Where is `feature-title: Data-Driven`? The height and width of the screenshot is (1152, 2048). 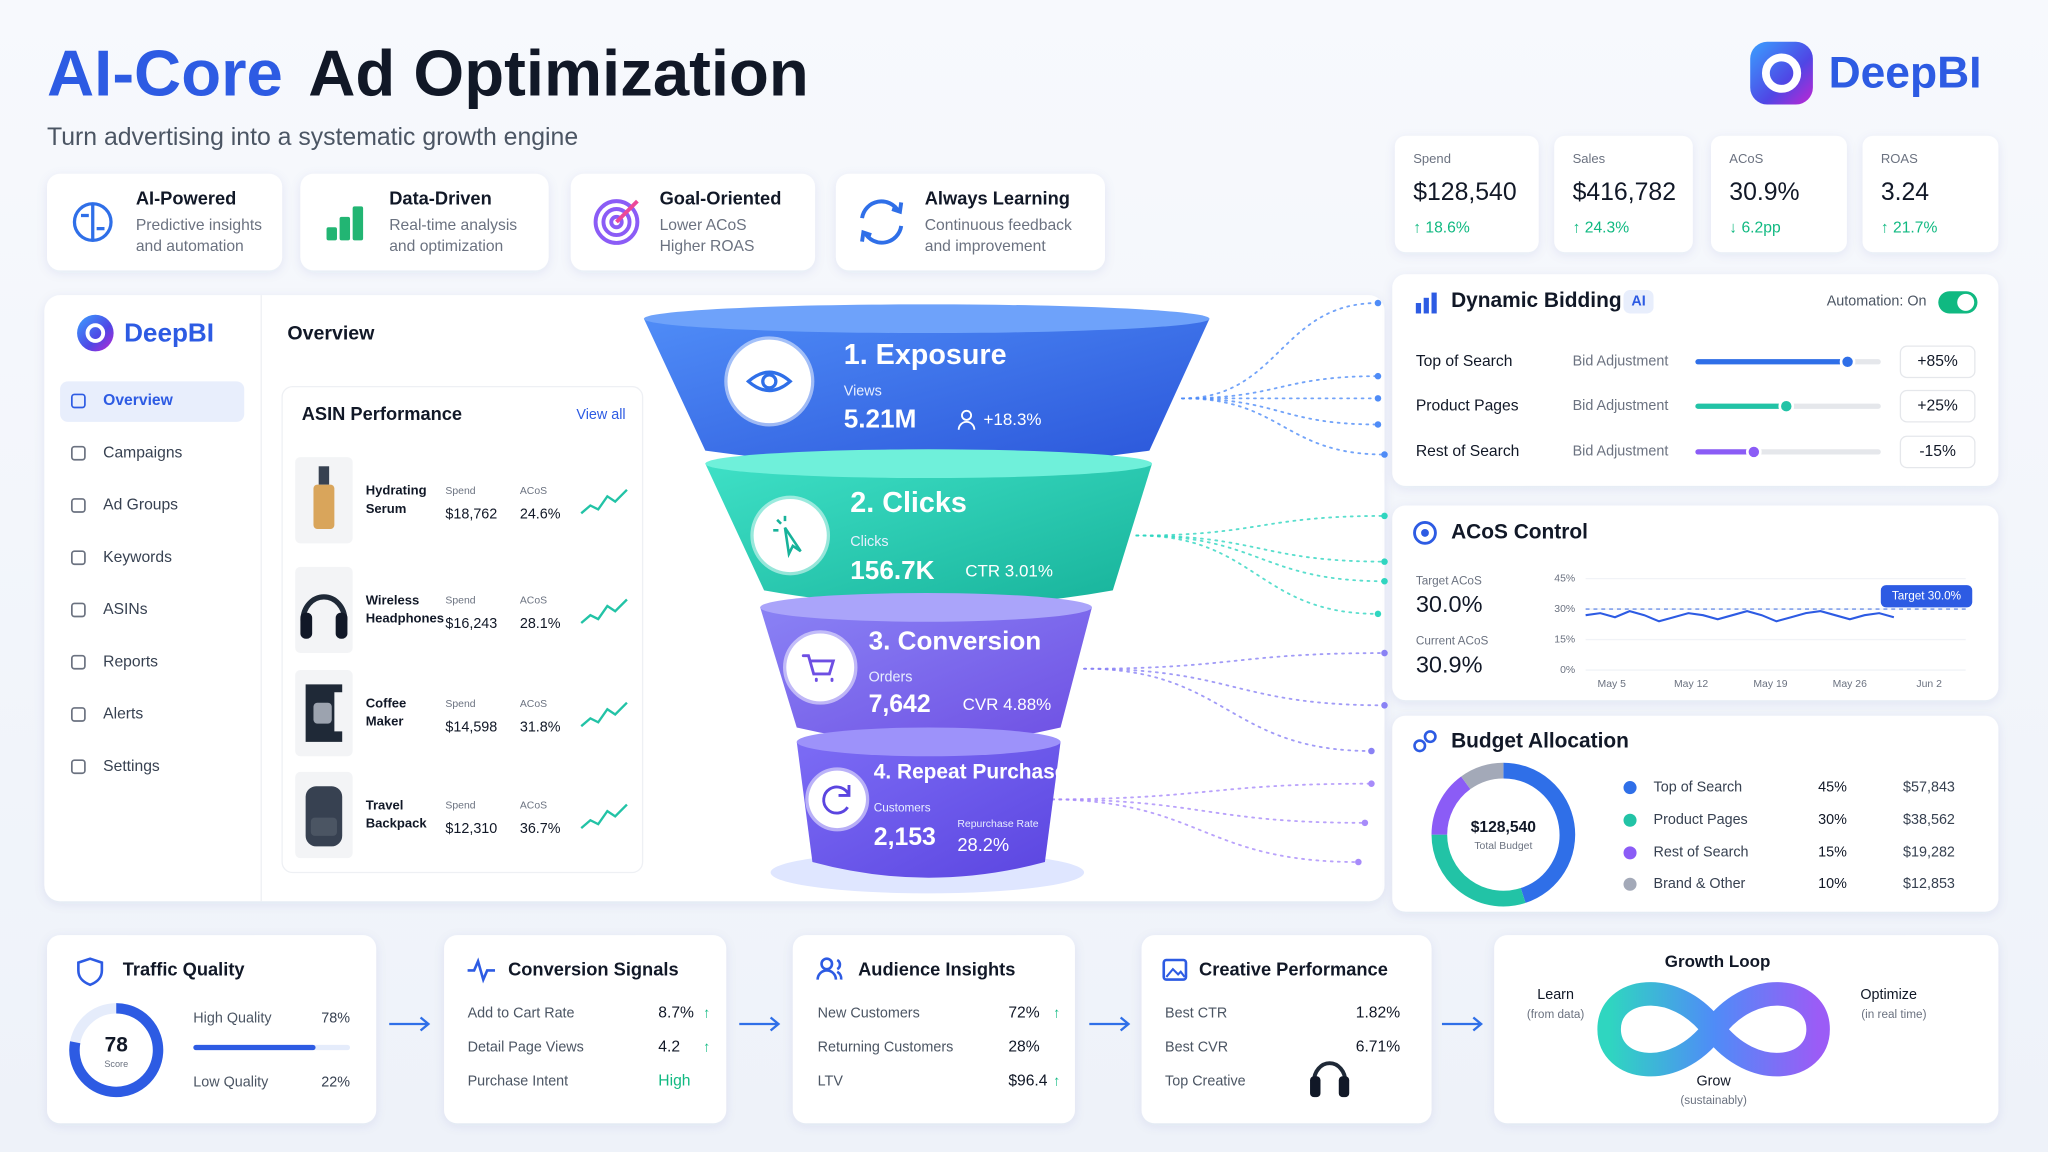
feature-title: Data-Driven is located at coordinates (440, 198).